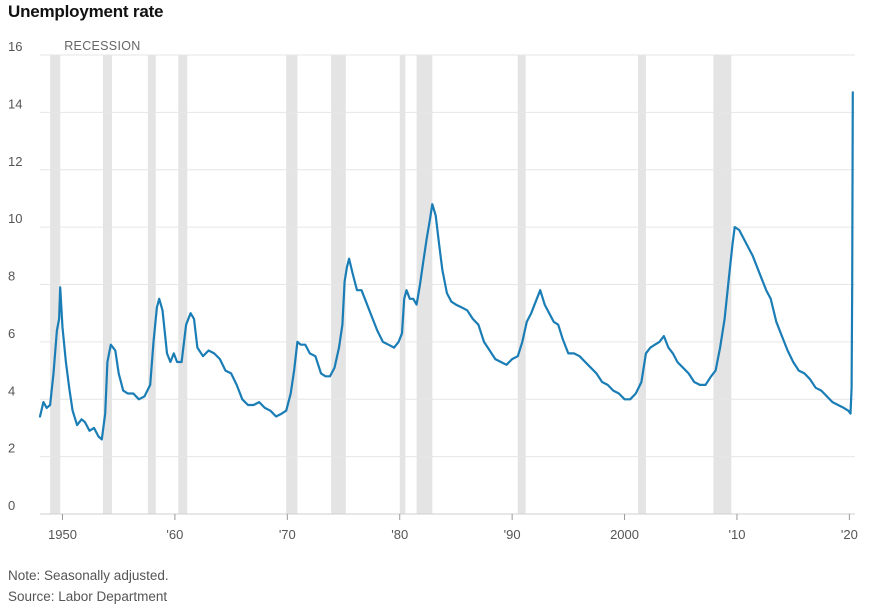 The width and height of the screenshot is (873, 615). What do you see at coordinates (287, 534) in the screenshot?
I see `x-tick-label: '70` at bounding box center [287, 534].